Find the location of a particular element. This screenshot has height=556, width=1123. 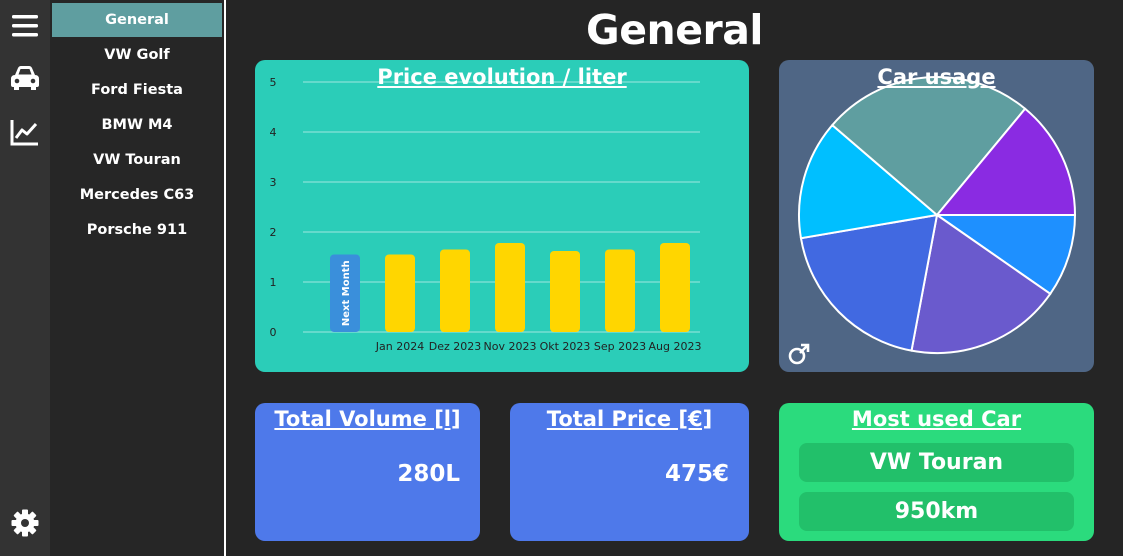

sidebar-item-vw-touran: VW Touran is located at coordinates (137, 160).